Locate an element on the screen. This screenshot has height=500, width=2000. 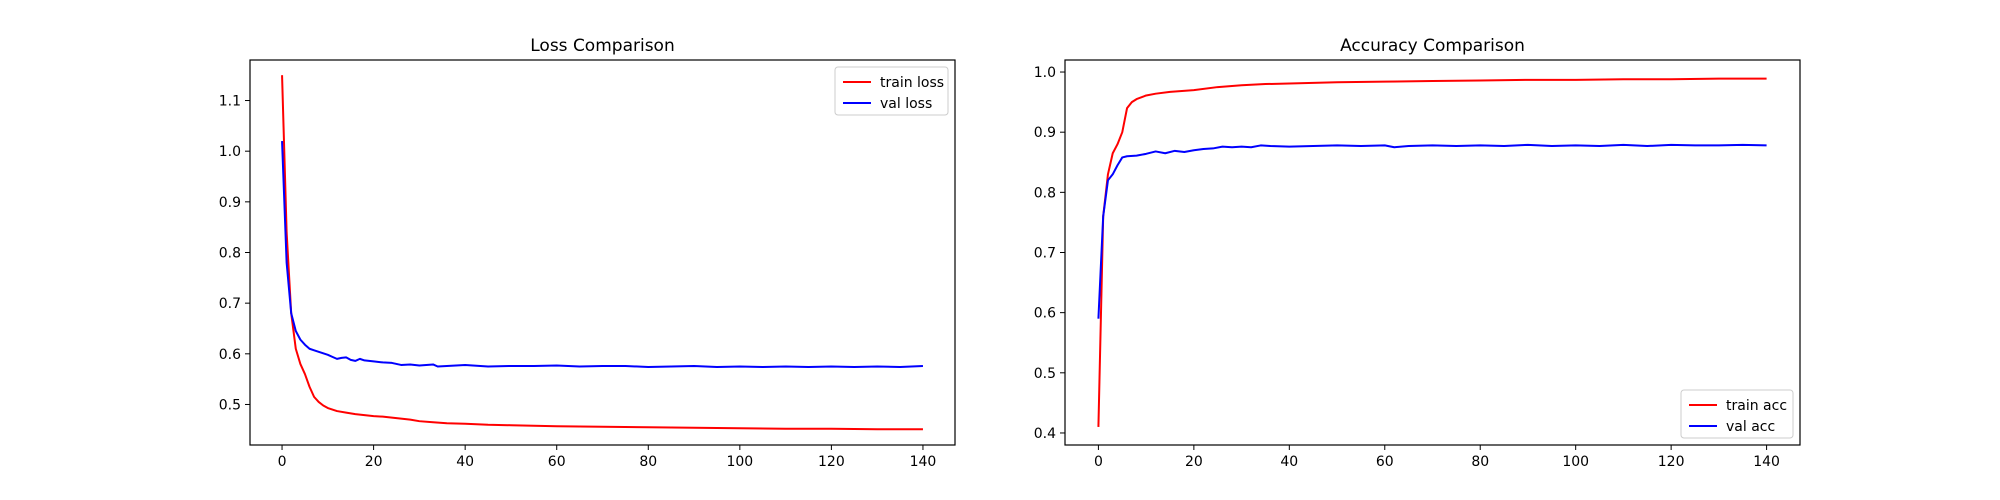
legend-label: val acc is located at coordinates (1750, 427).